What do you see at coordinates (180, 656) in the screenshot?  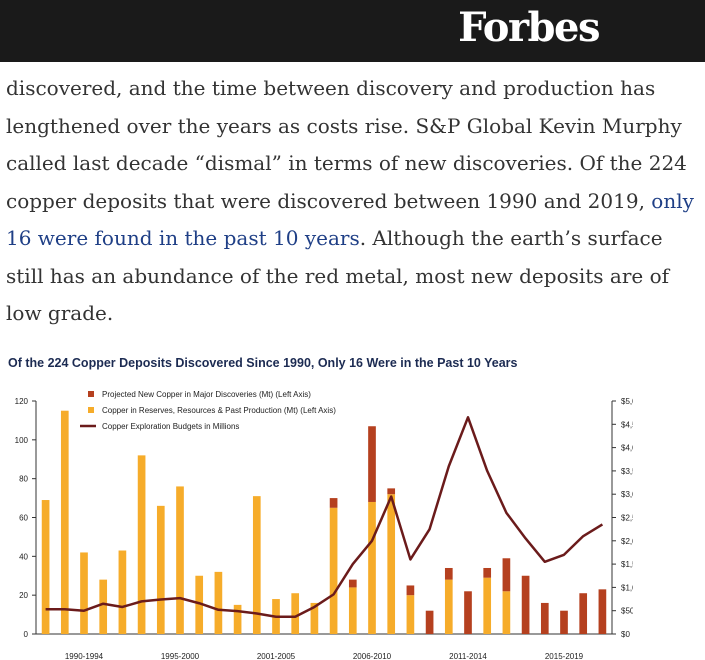 I see `x-axis-tick-label: 1995-2000` at bounding box center [180, 656].